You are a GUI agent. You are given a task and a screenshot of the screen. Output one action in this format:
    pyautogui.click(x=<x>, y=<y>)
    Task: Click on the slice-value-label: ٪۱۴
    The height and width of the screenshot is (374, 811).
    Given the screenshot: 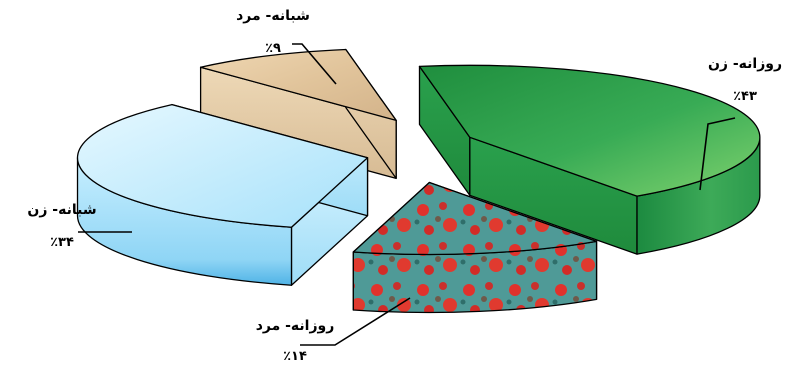 What is the action you would take?
    pyautogui.click(x=295, y=356)
    